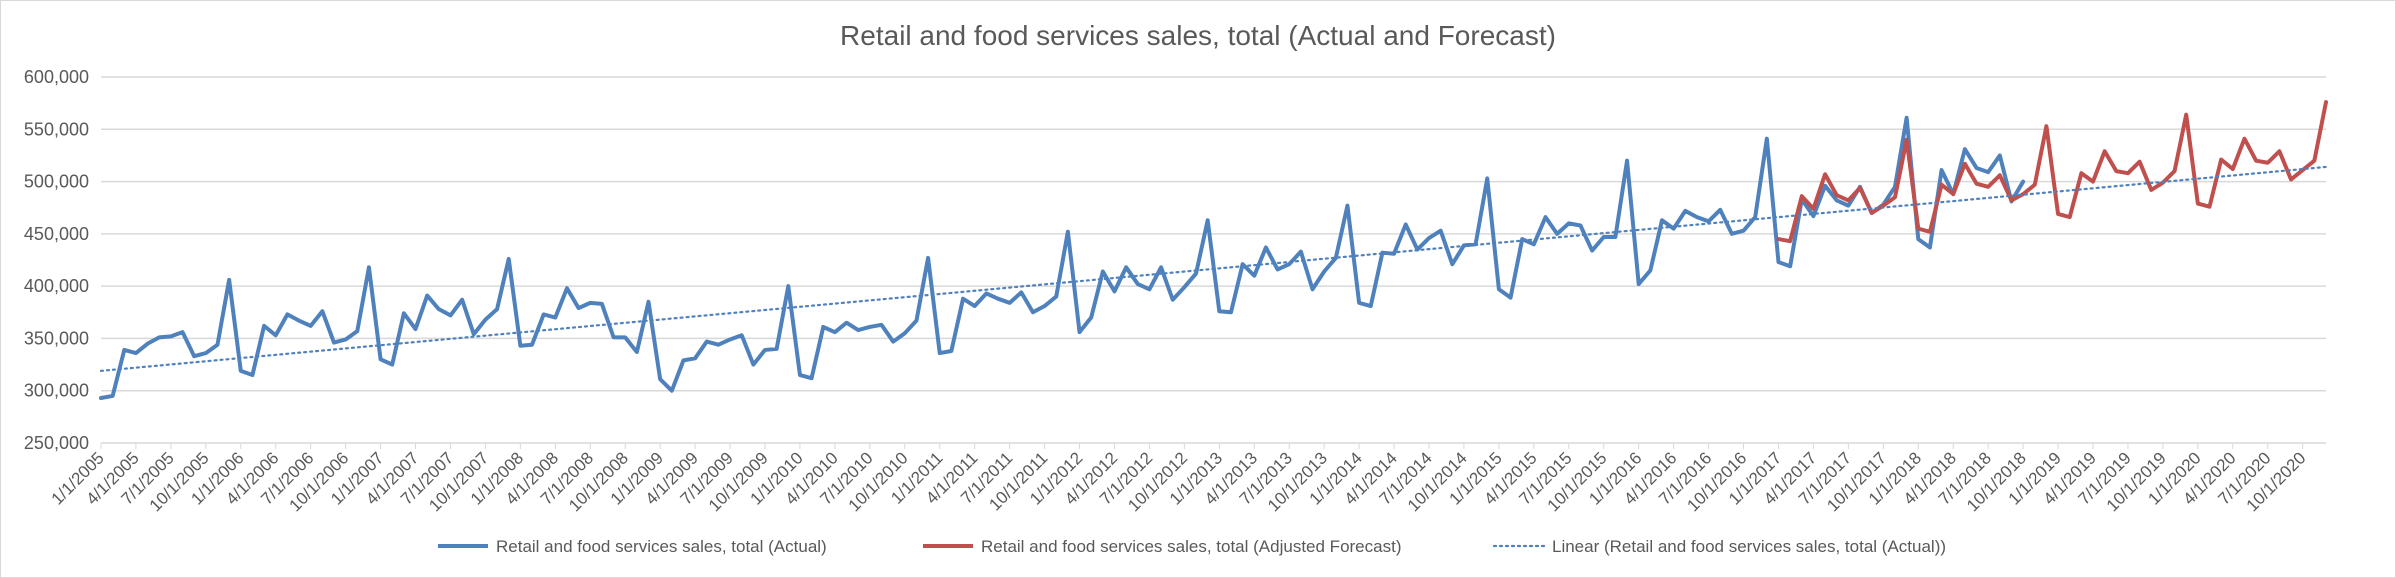 The width and height of the screenshot is (2396, 578). Describe the element at coordinates (56, 182) in the screenshot. I see `y-tick-label: 500,000` at that location.